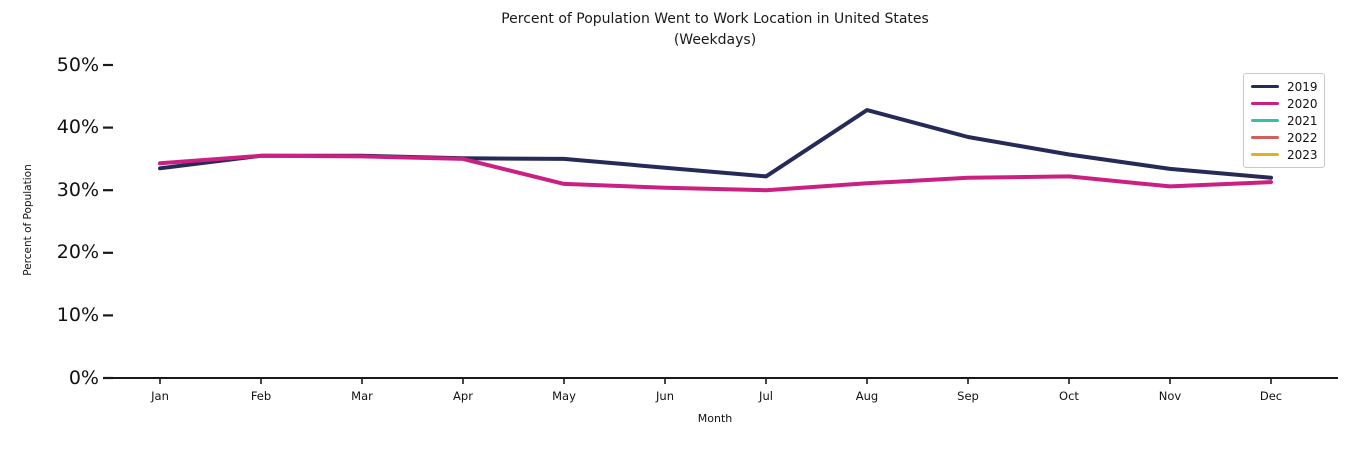  I want to click on legend-swatch-2022, so click(1265, 137).